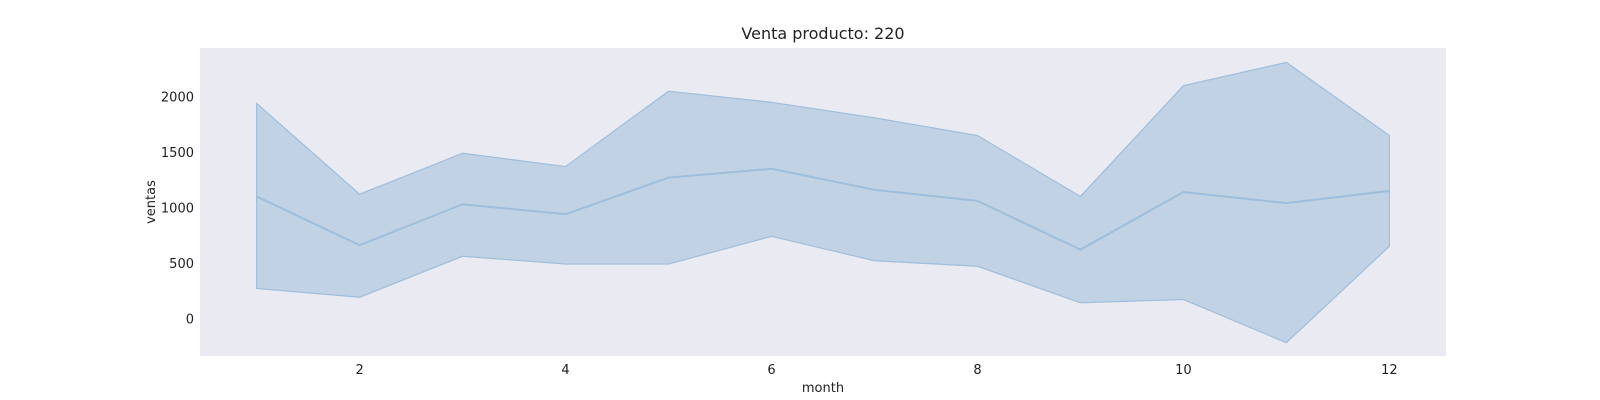 This screenshot has height=400, width=1600. Describe the element at coordinates (190, 319) in the screenshot. I see `y-tick-label: 0` at that location.